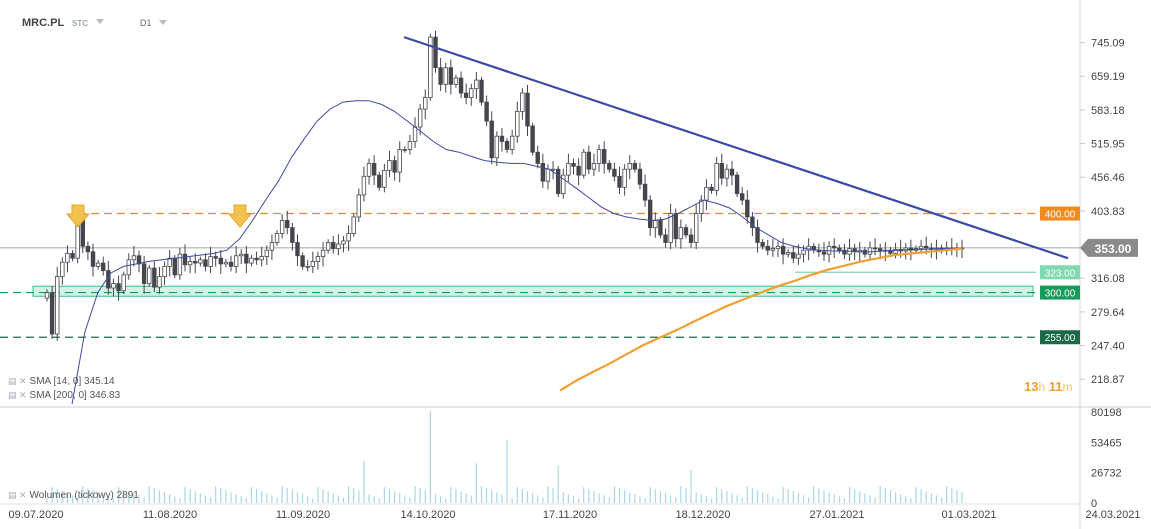 The image size is (1151, 529). Describe the element at coordinates (61, 381) in the screenshot. I see `indicator-sma14: ▤ ✕ SMA [14, 0] 345.14` at that location.